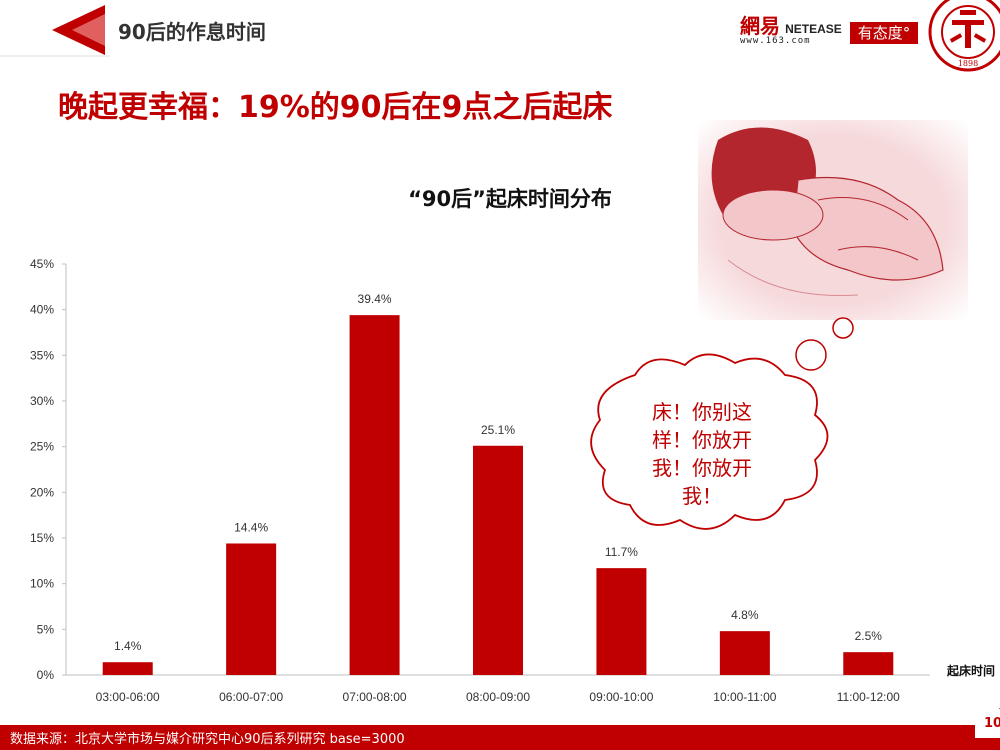 This screenshot has width=1000, height=750. Describe the element at coordinates (498, 697) in the screenshot. I see `x-tick-label: 08:00-09:00` at that location.